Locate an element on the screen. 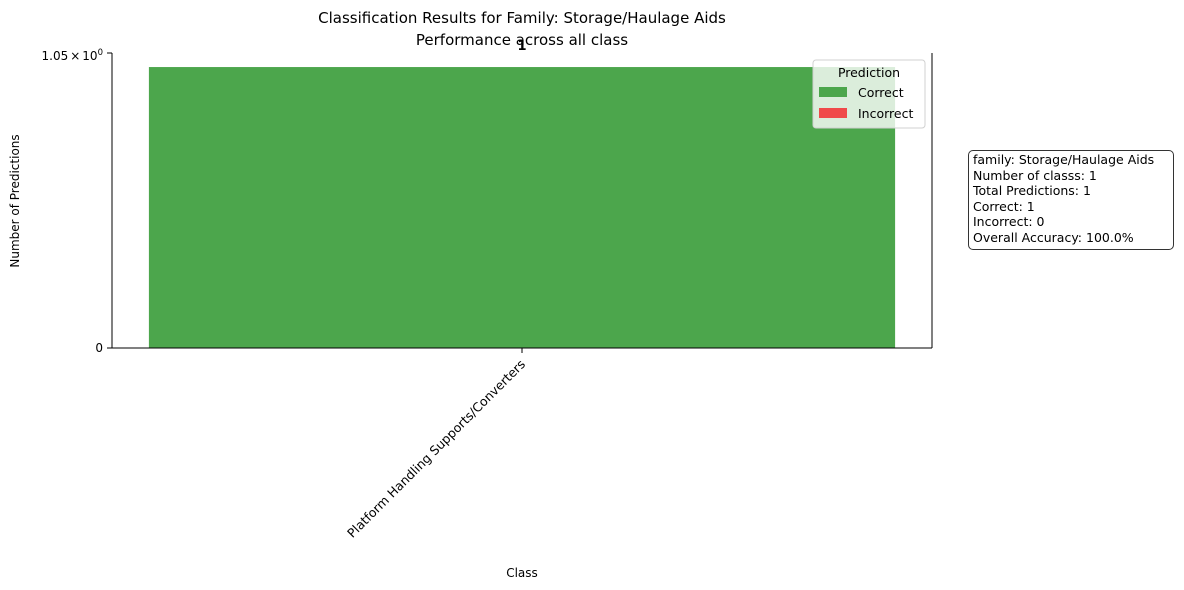 Image resolution: width=1184 pixels, height=590 pixels. stats-line-total: Total Predictions: 1 is located at coordinates (1032, 191).